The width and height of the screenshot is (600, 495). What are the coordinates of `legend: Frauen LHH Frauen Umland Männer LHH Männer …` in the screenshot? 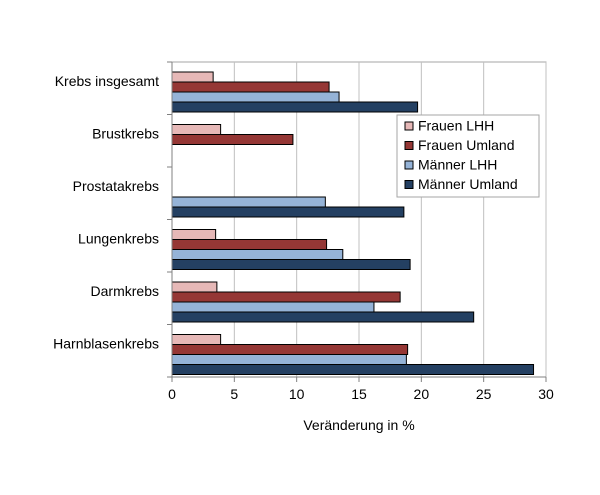 It's located at (468, 156).